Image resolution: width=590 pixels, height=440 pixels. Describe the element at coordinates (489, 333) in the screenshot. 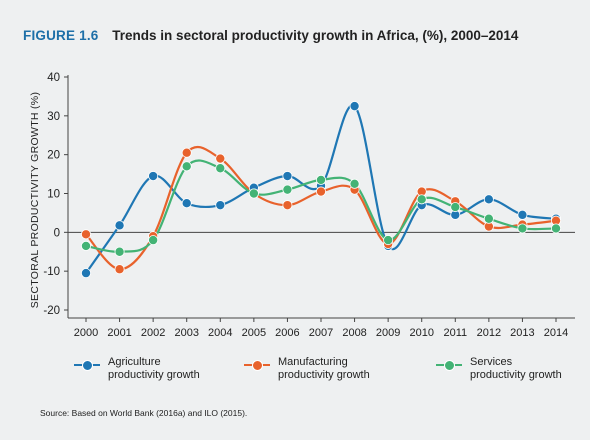

I see `x-tick-label: 2012` at that location.